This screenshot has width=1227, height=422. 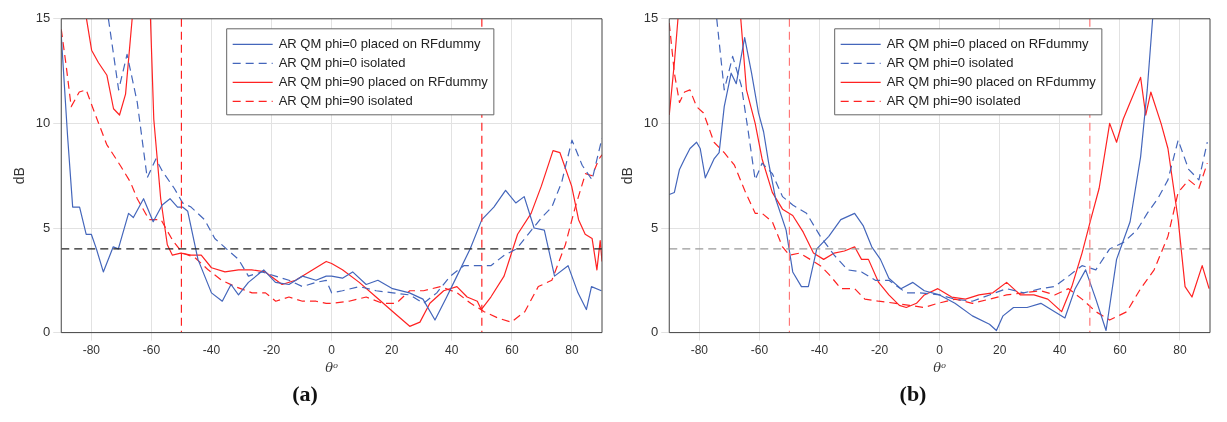 I want to click on text: (a), so click(x=305, y=394).